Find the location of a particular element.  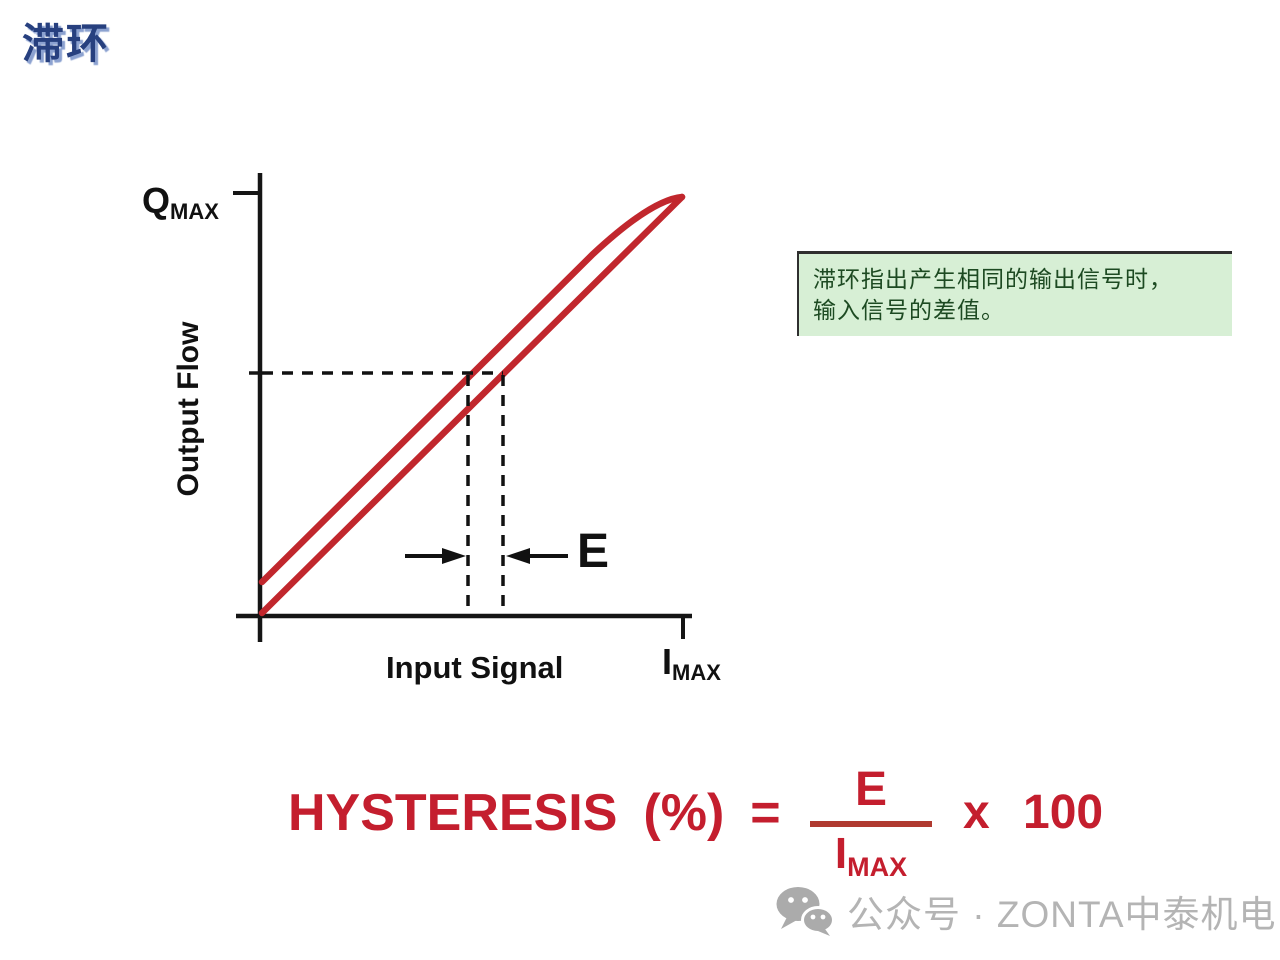

y-max-subscript: MAX is located at coordinates (194, 211).